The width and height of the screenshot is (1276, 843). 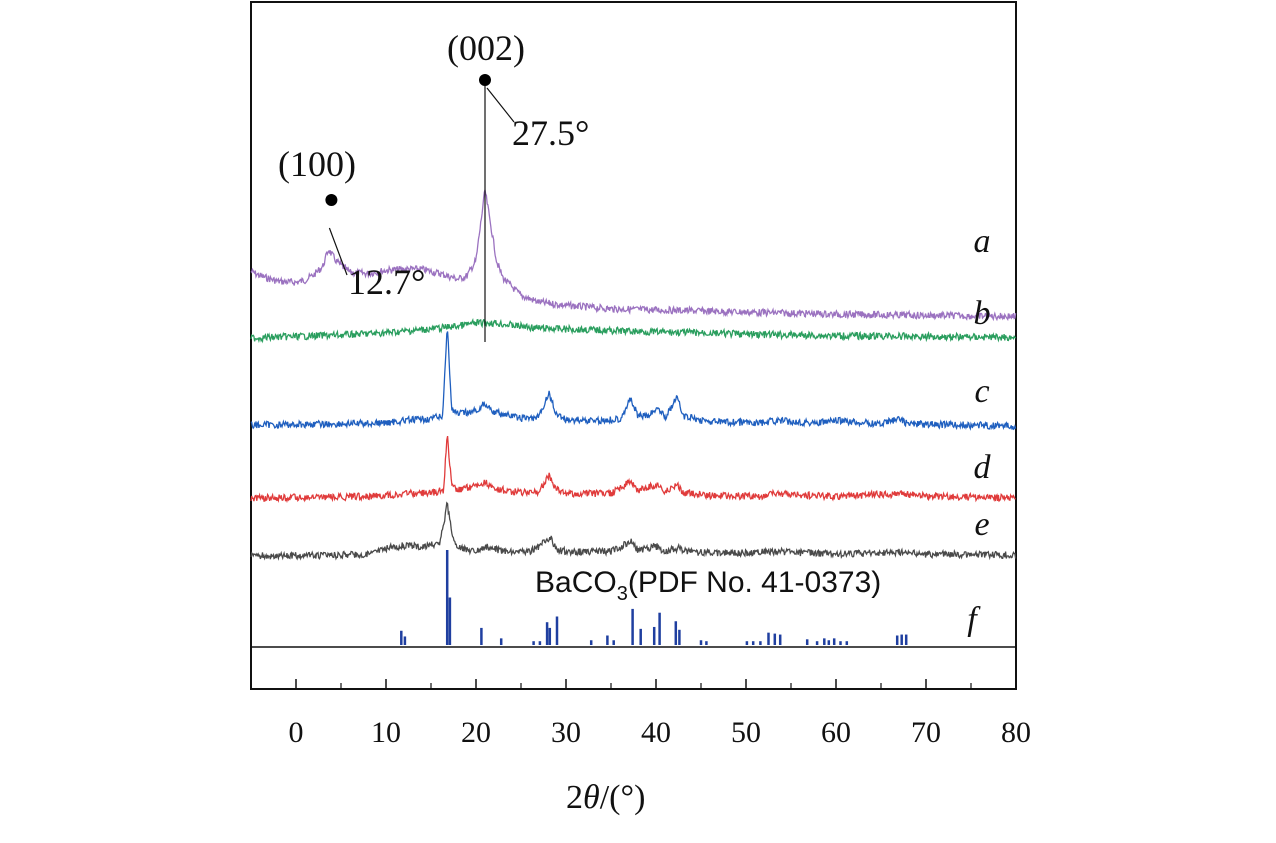 I want to click on x-tick-label: 30, so click(x=566, y=732).